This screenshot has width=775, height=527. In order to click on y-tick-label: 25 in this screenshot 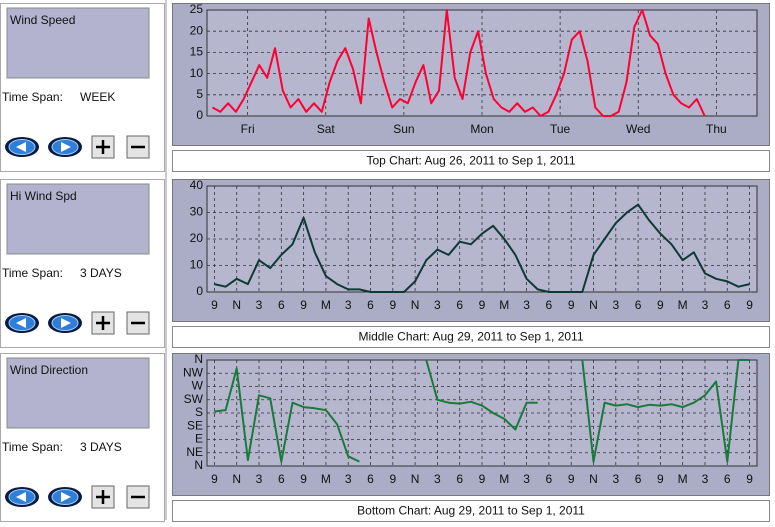, I will do `click(197, 9)`.